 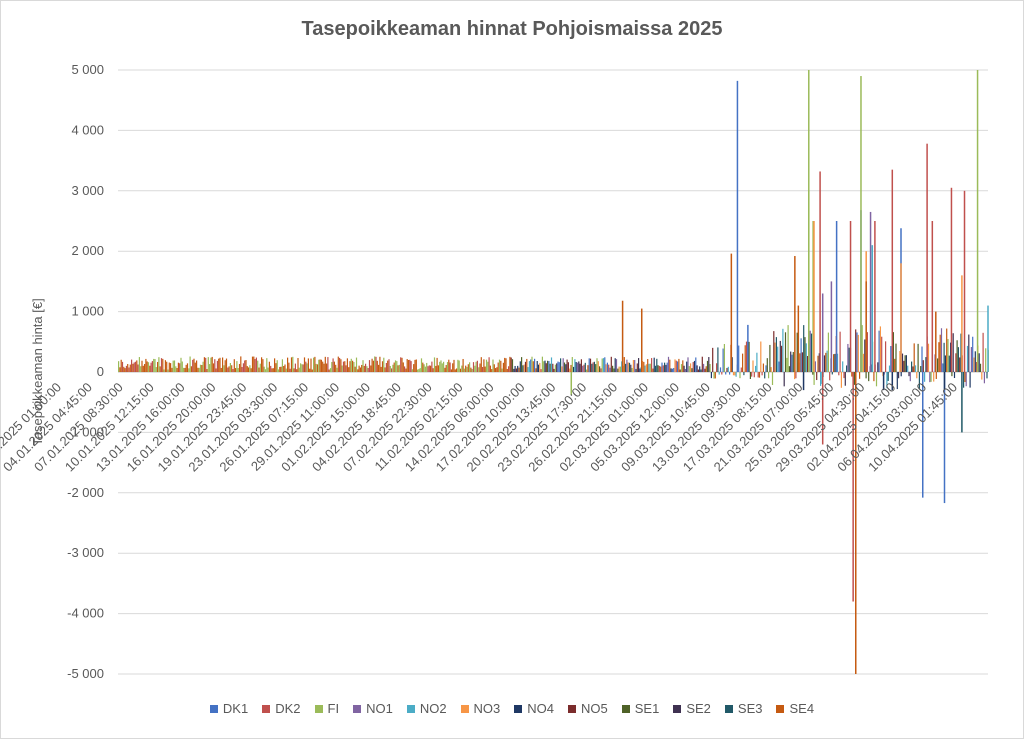 I want to click on legend-label: NO4, so click(x=541, y=708).